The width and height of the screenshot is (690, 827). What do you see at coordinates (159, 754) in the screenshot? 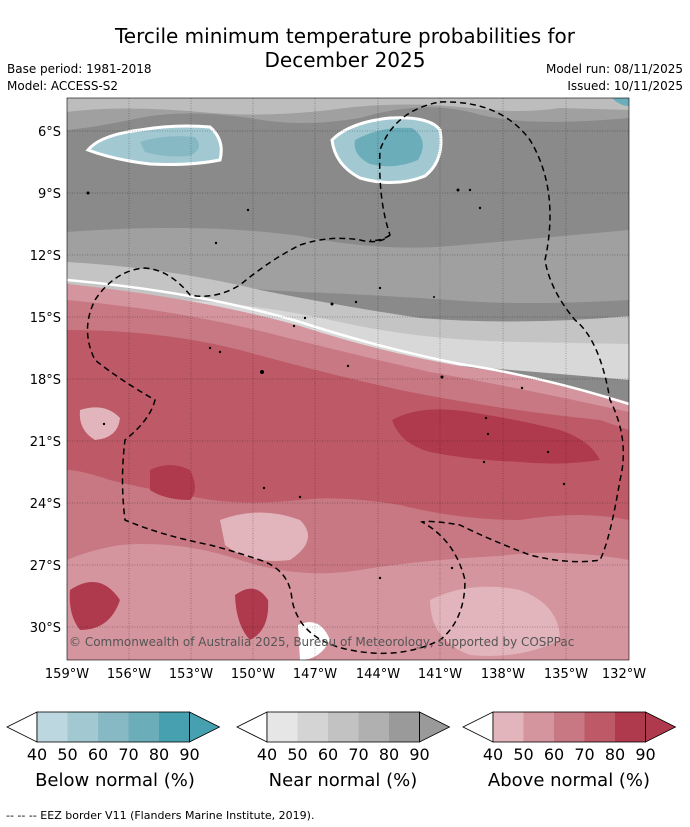
I see `below-normal-colorbar-tick: 80` at bounding box center [159, 754].